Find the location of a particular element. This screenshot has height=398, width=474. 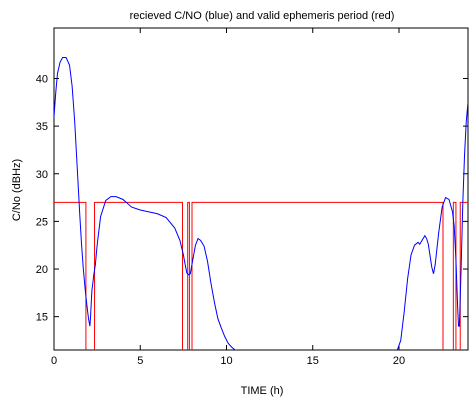

x-tick-label: 0 is located at coordinates (54, 361).